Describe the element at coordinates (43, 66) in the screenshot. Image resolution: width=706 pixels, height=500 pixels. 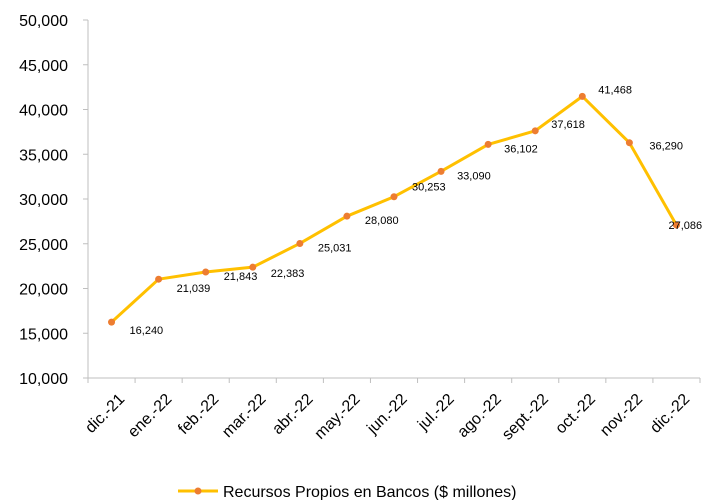
I see `y-tick-label: 45,000` at that location.